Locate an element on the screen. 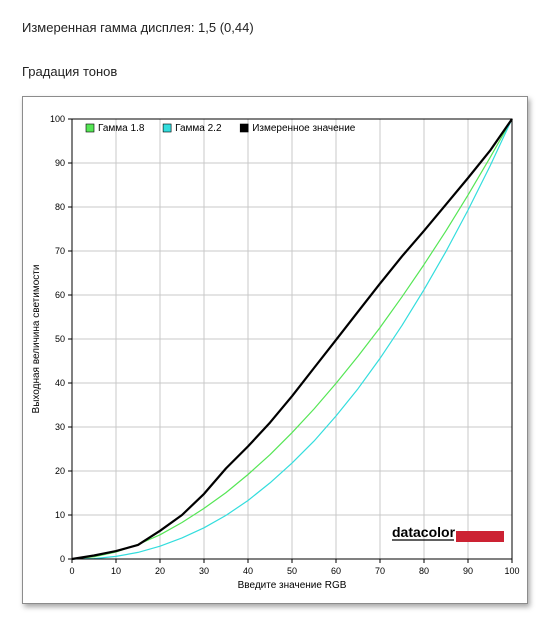  legend: Гамма 1.8 Гамма 2.2 Измеренное значение is located at coordinates (220, 128).